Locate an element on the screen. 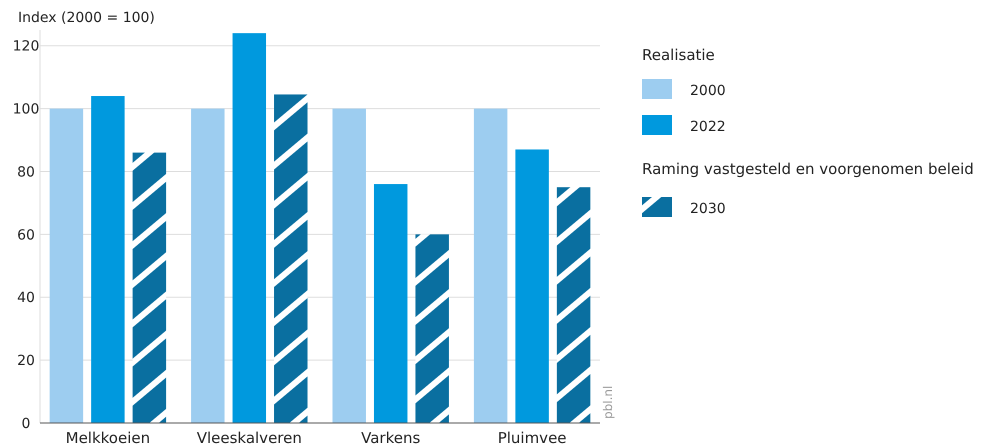  legend-label: 2022 is located at coordinates (708, 127).